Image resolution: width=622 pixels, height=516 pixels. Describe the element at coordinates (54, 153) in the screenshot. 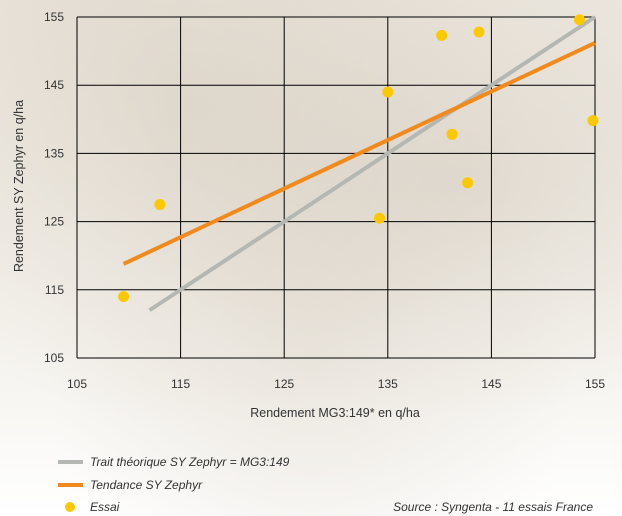

I see `y-tick-label: 135` at that location.